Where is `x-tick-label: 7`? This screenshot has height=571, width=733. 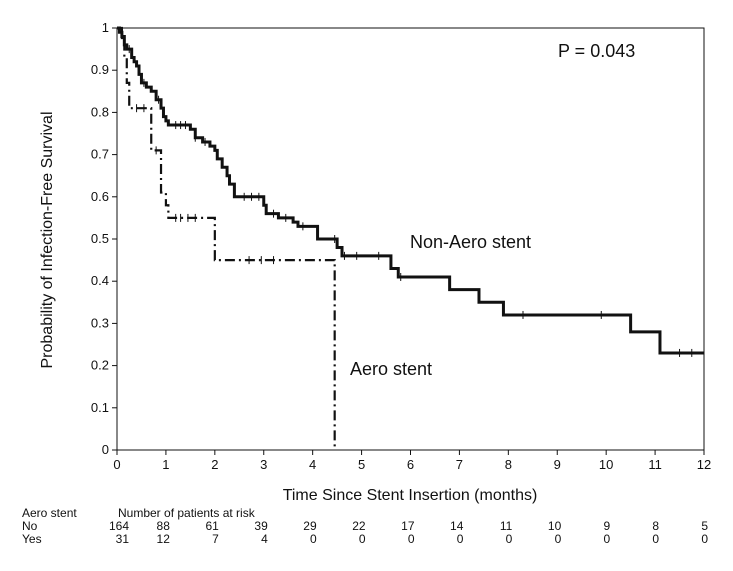 x-tick-label: 7 is located at coordinates (459, 464).